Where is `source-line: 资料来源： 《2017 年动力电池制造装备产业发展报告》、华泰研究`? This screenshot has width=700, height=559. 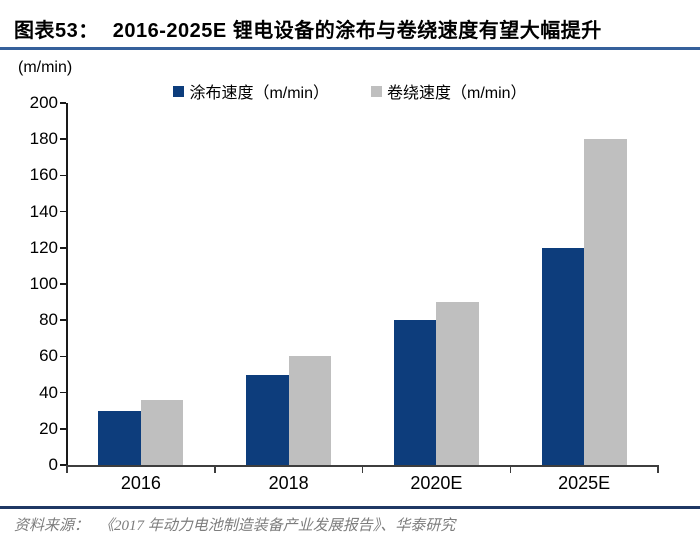 source-line: 资料来源： 《2017 年动力电池制造装备产业发展报告》、华泰研究 is located at coordinates (350, 524).